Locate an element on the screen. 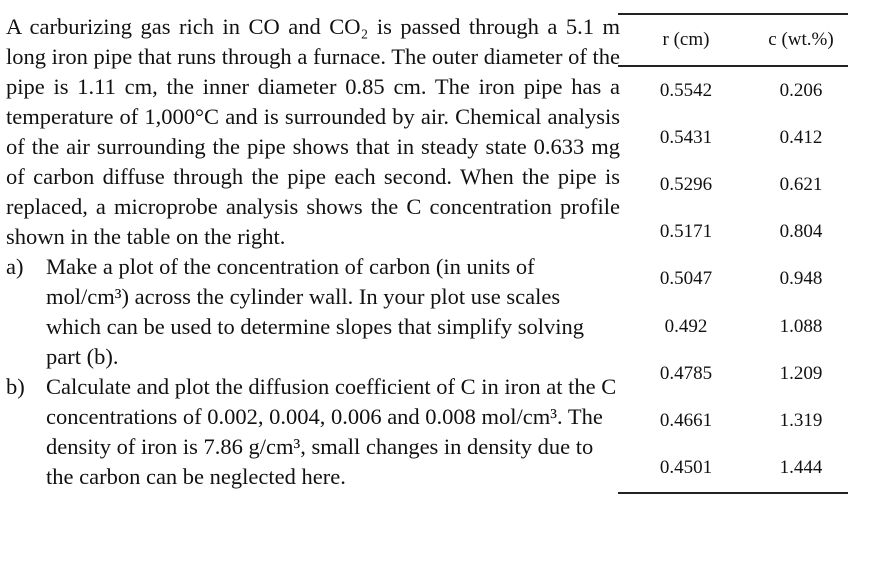 The width and height of the screenshot is (883, 568). table-row: 0.5171 0.804 is located at coordinates (733, 232).